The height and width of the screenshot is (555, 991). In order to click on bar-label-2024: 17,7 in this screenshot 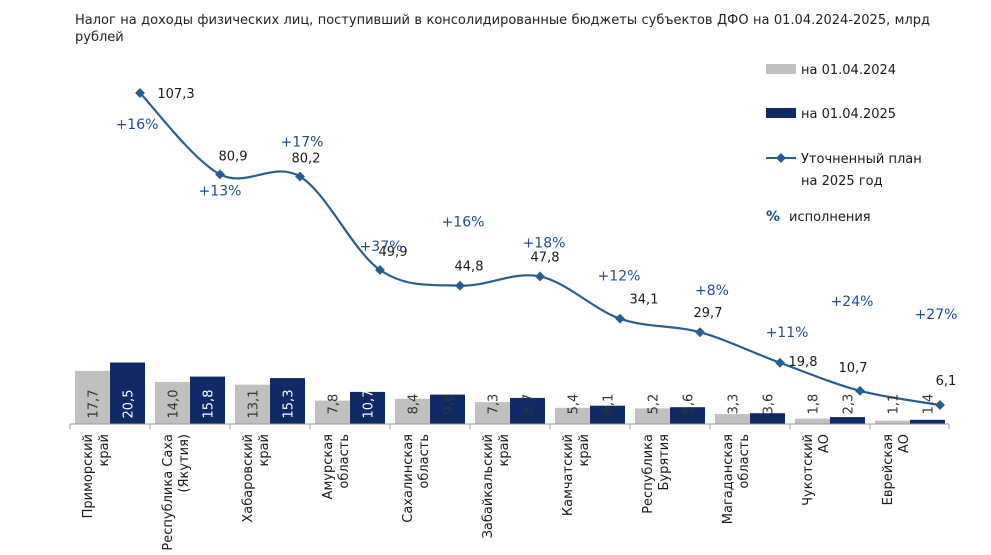, I will do `click(94, 404)`.